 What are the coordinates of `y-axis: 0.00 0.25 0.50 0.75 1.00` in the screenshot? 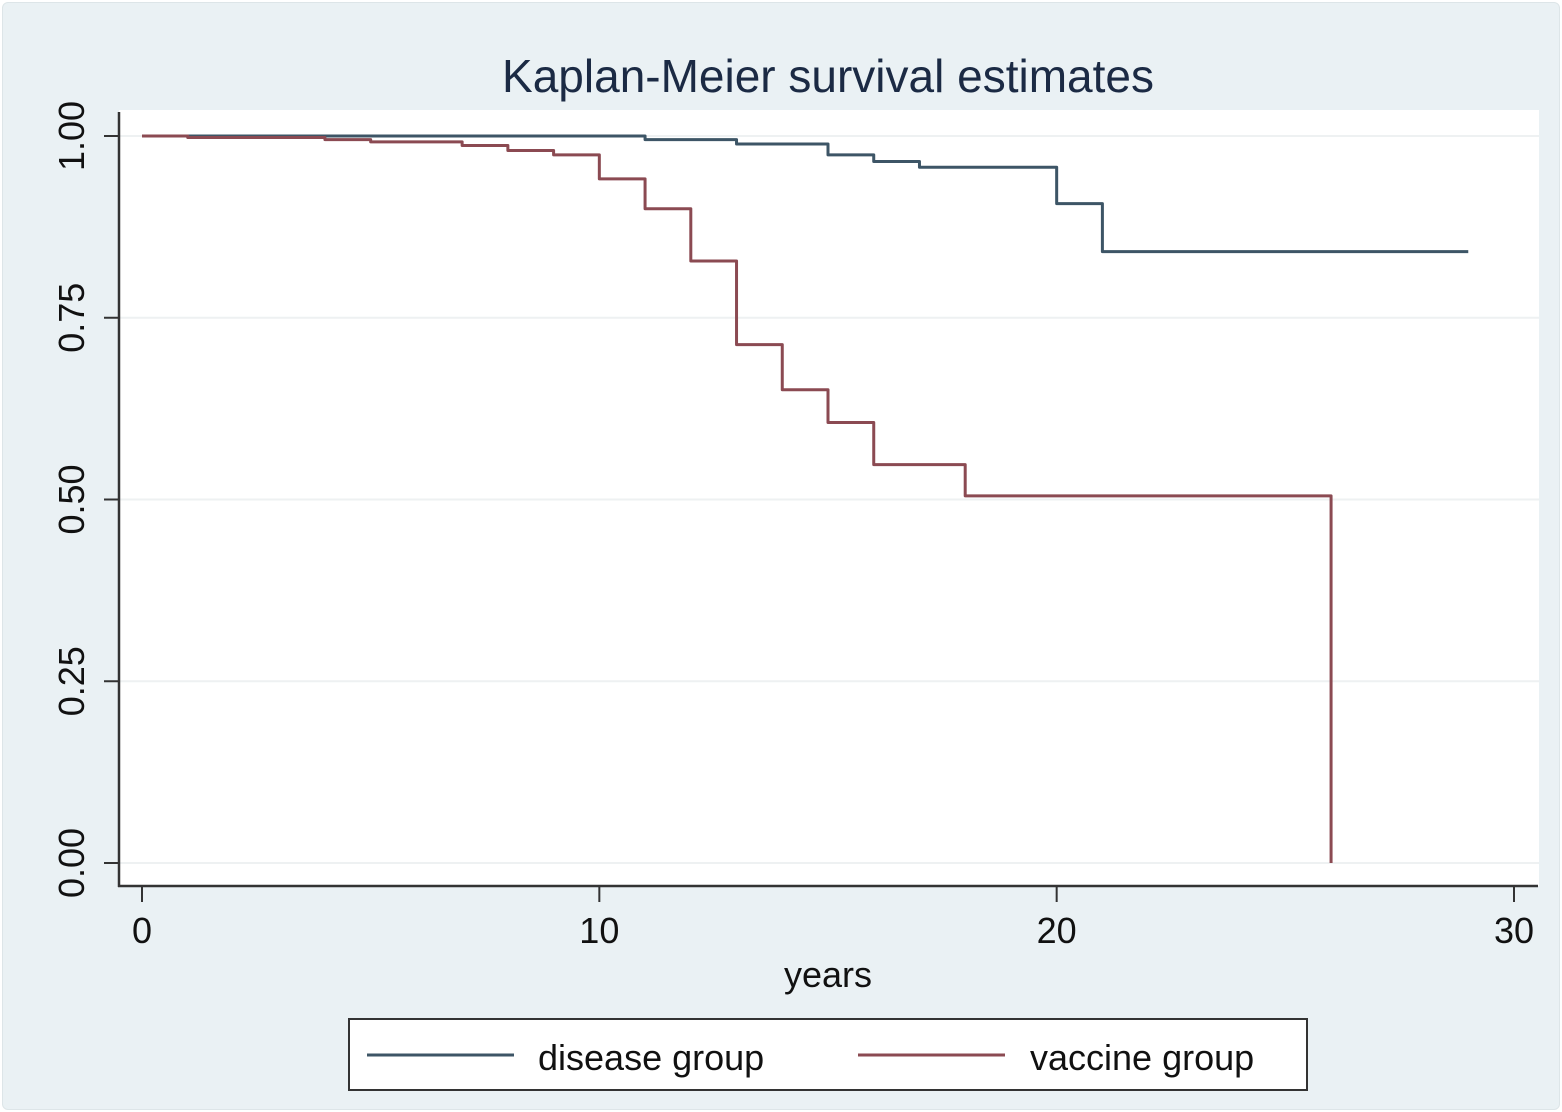 It's located at (86, 499).